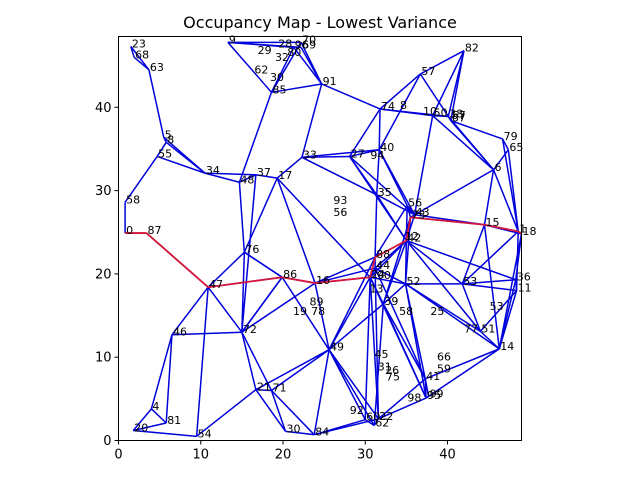  What do you see at coordinates (282, 57) in the screenshot?
I see `node-label-extra-2: 32` at bounding box center [282, 57].